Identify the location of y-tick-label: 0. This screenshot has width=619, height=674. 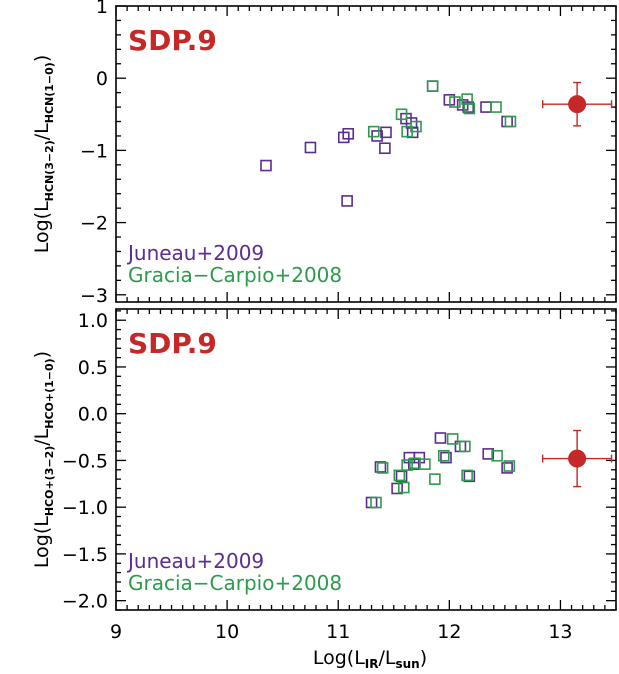
(102, 79).